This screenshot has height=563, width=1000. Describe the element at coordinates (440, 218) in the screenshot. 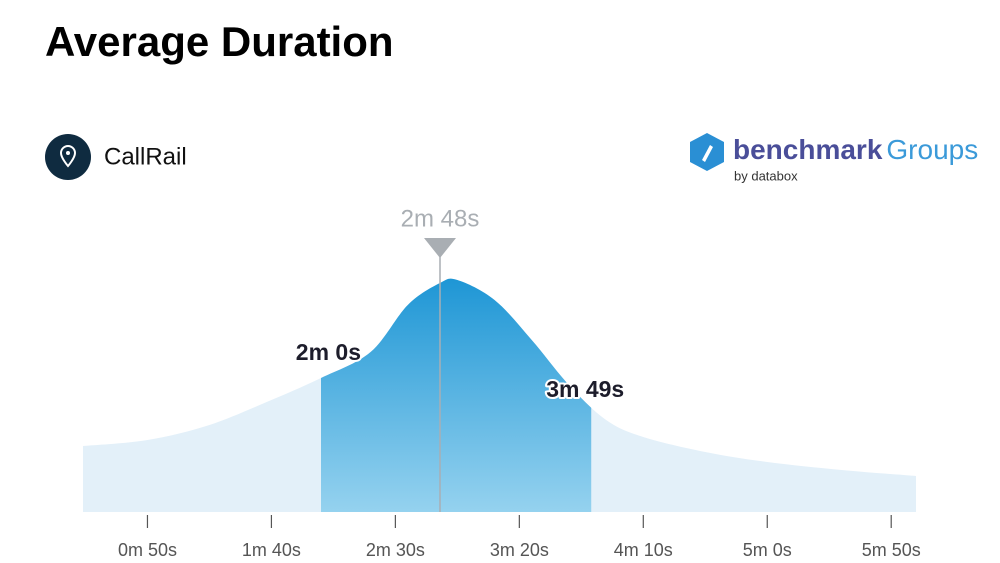

I see `median-label: 2m 48s` at that location.